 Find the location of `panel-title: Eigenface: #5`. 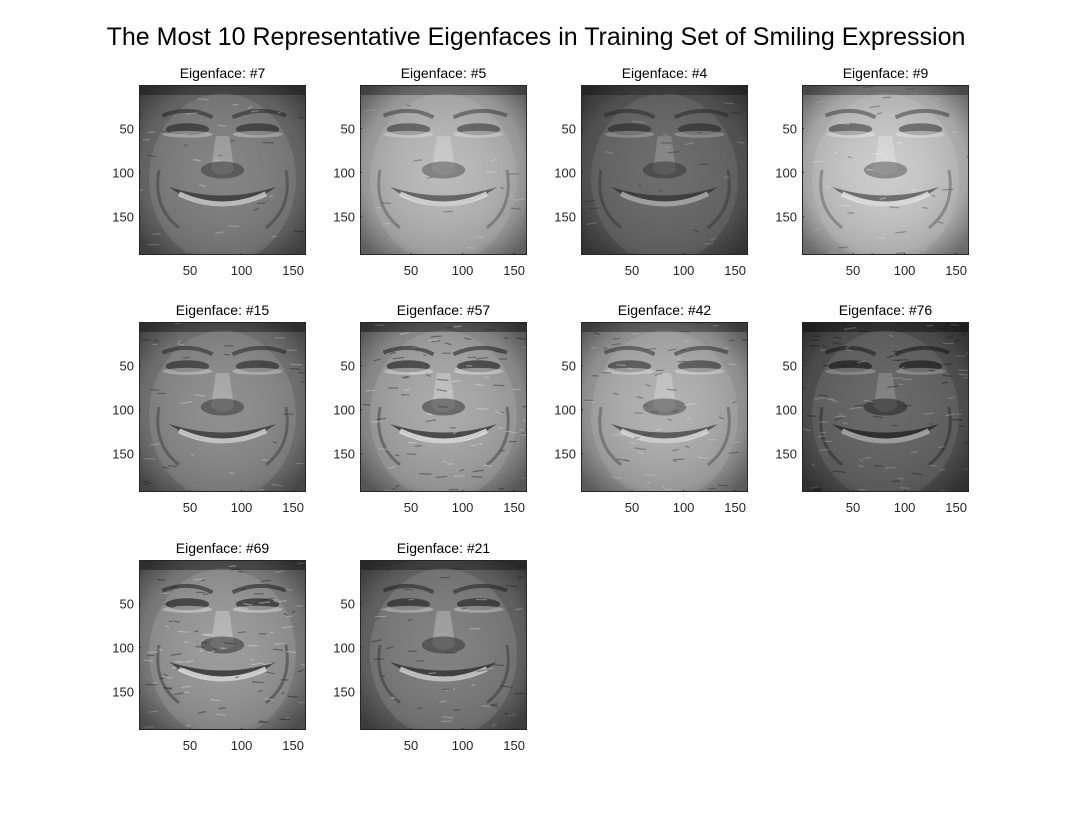

panel-title: Eigenface: #5 is located at coordinates (444, 73).